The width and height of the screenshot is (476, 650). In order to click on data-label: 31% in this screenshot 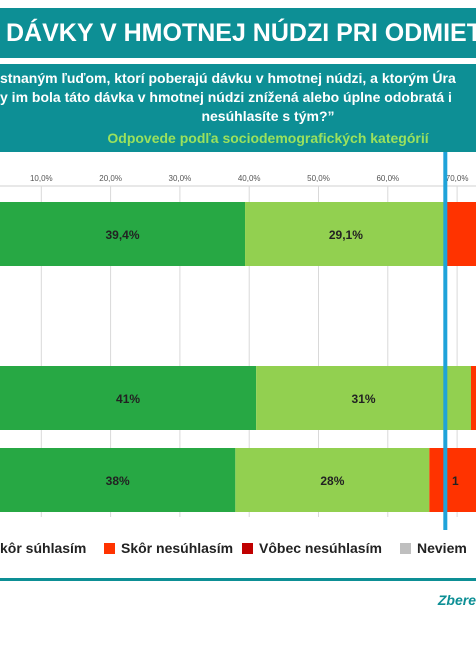, I will do `click(364, 399)`.